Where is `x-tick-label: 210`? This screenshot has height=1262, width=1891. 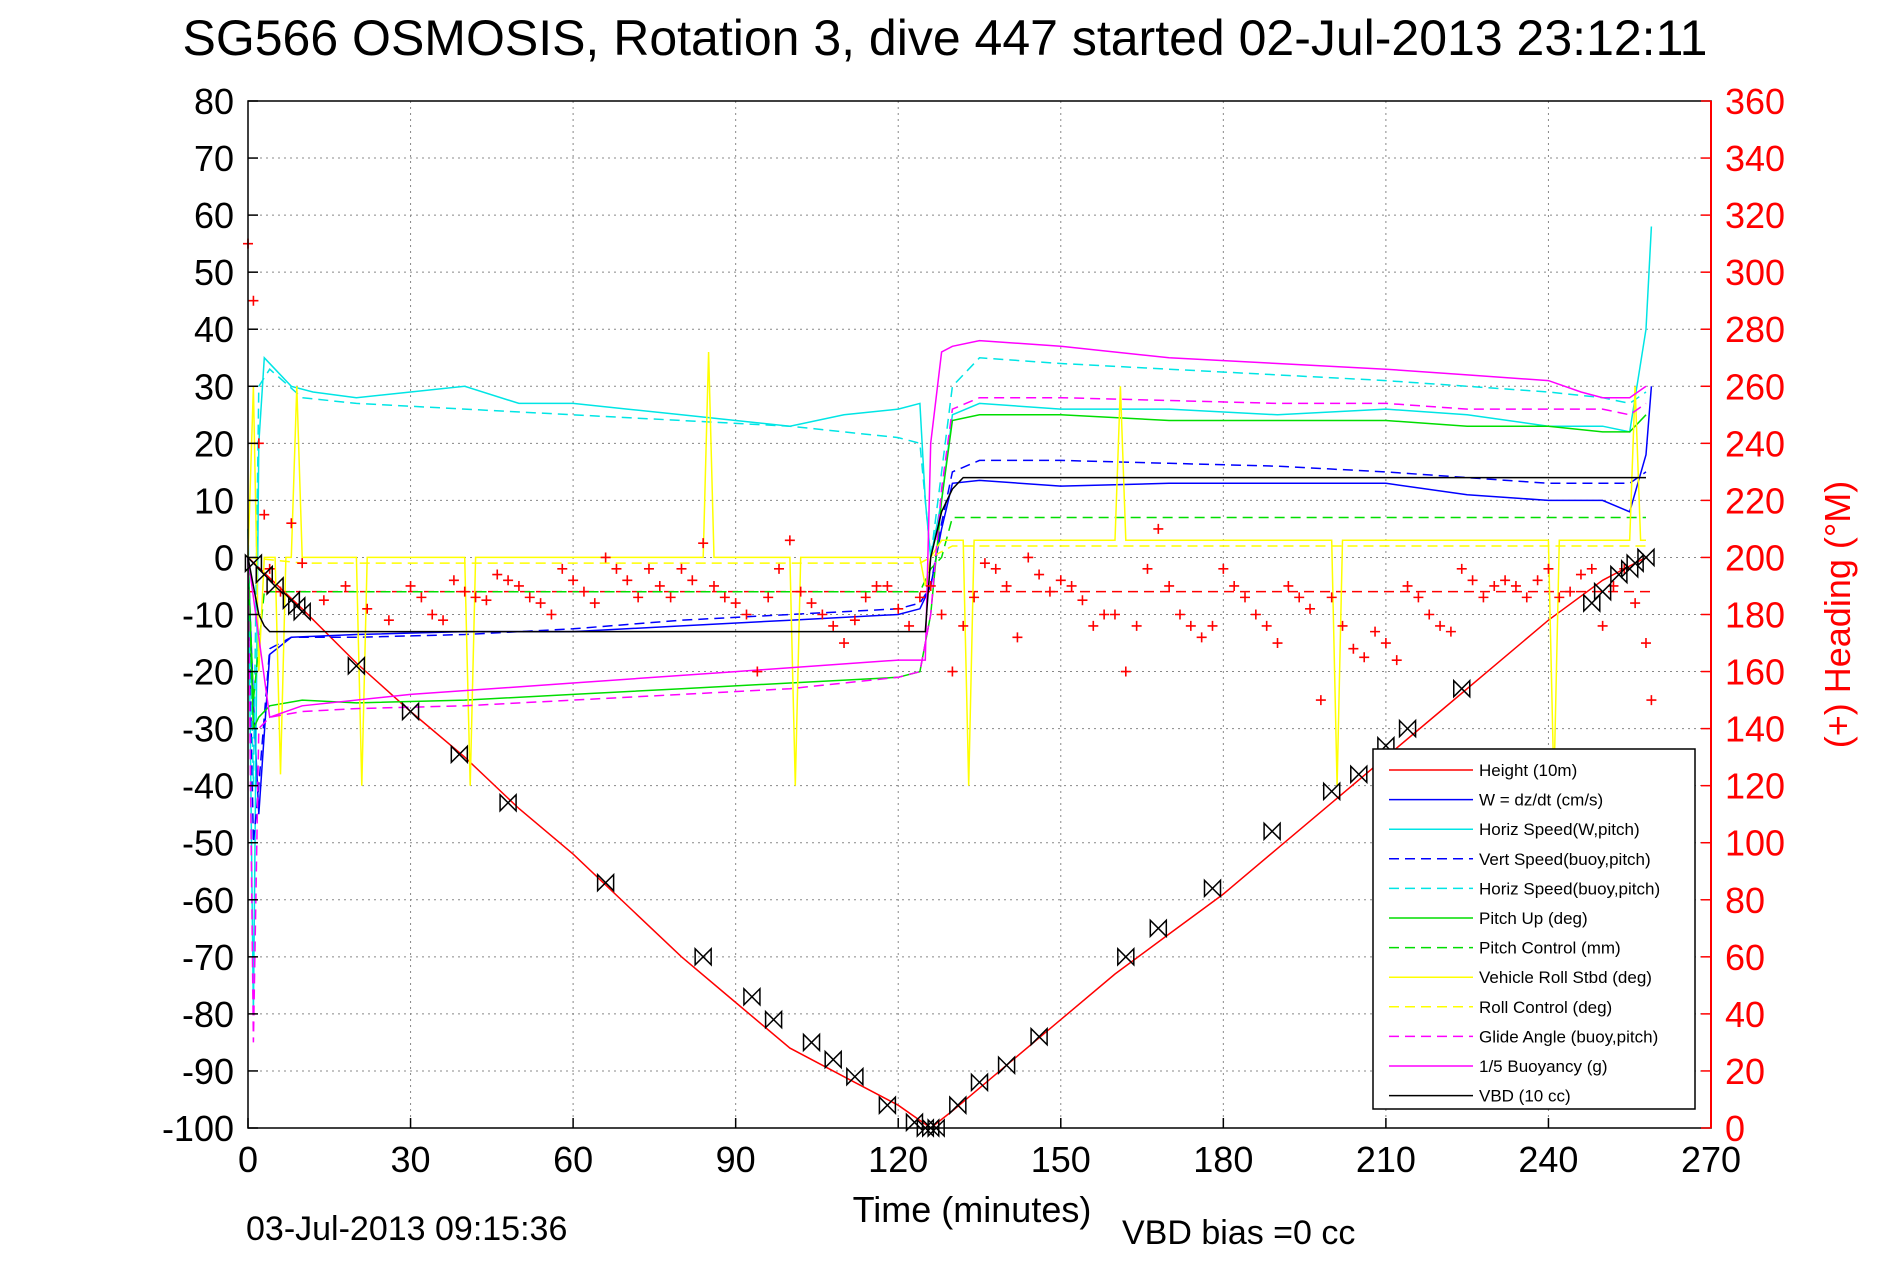
x-tick-label: 210 is located at coordinates (1386, 1159).